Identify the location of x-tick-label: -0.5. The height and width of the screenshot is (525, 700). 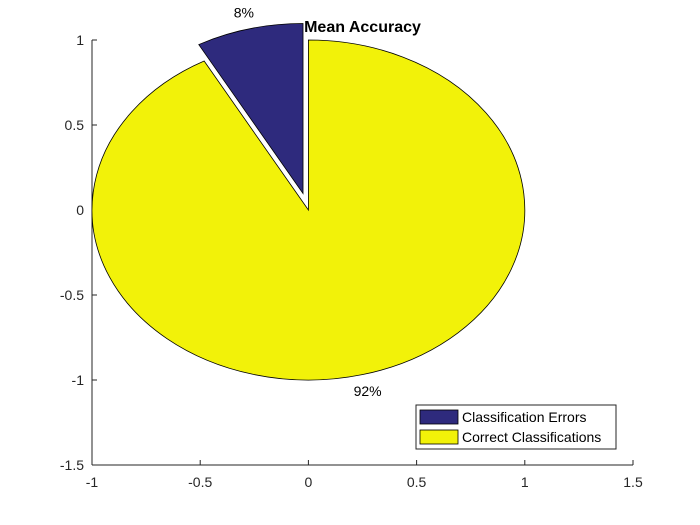
(200, 482).